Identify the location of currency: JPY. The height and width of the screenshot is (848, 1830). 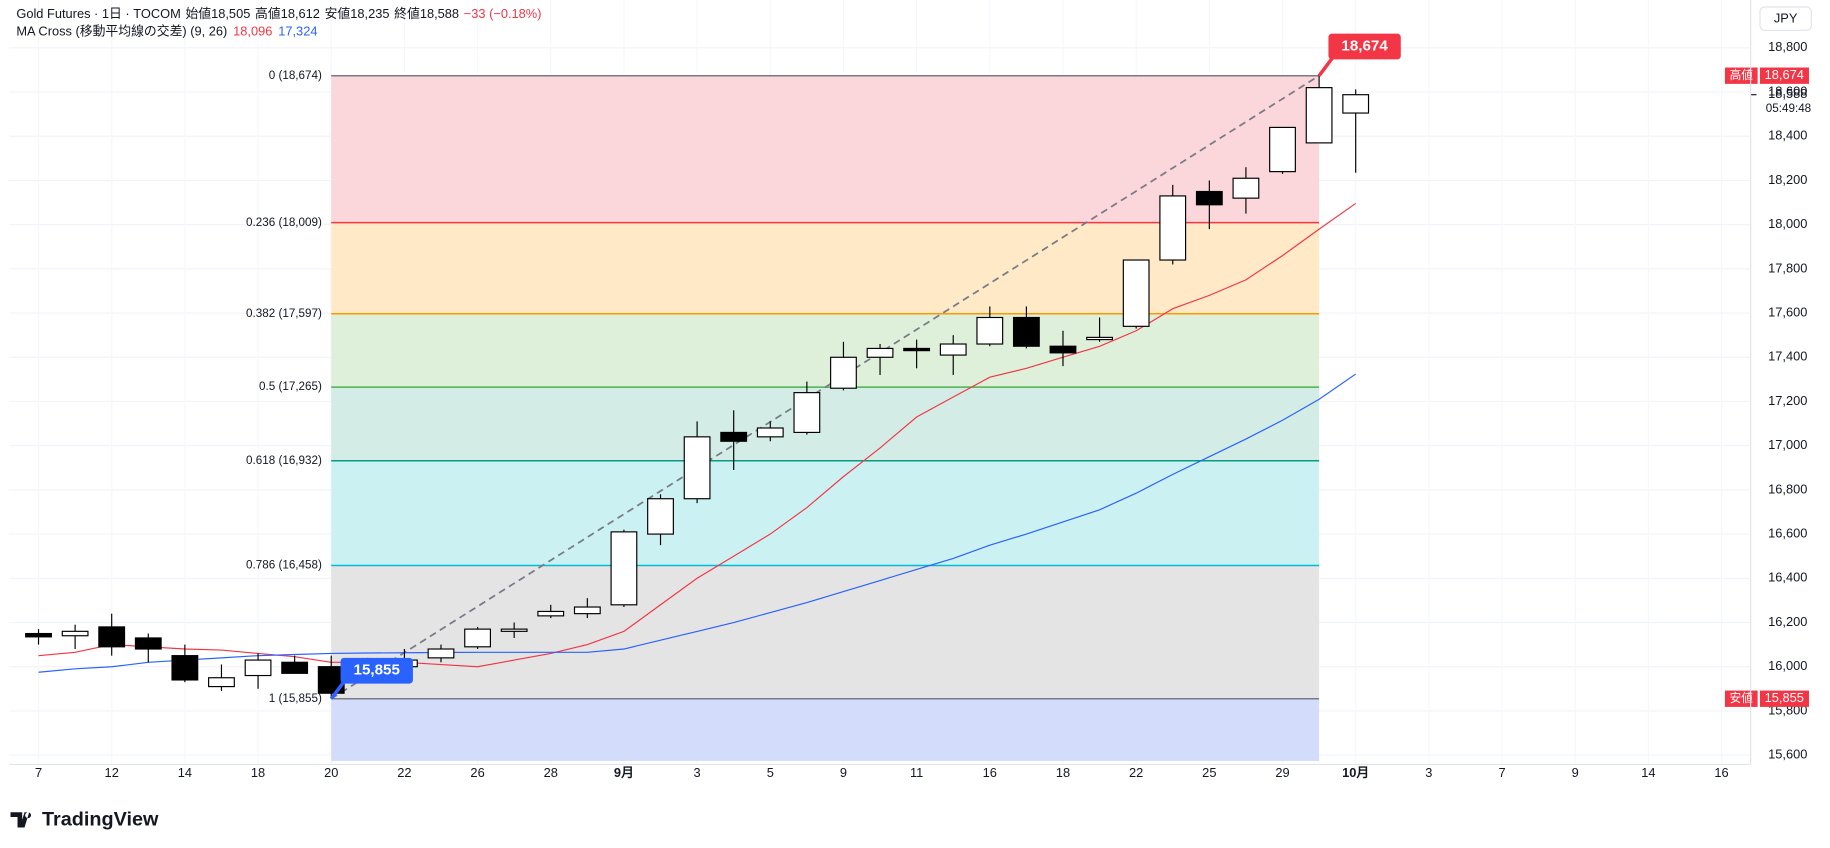
(1786, 18).